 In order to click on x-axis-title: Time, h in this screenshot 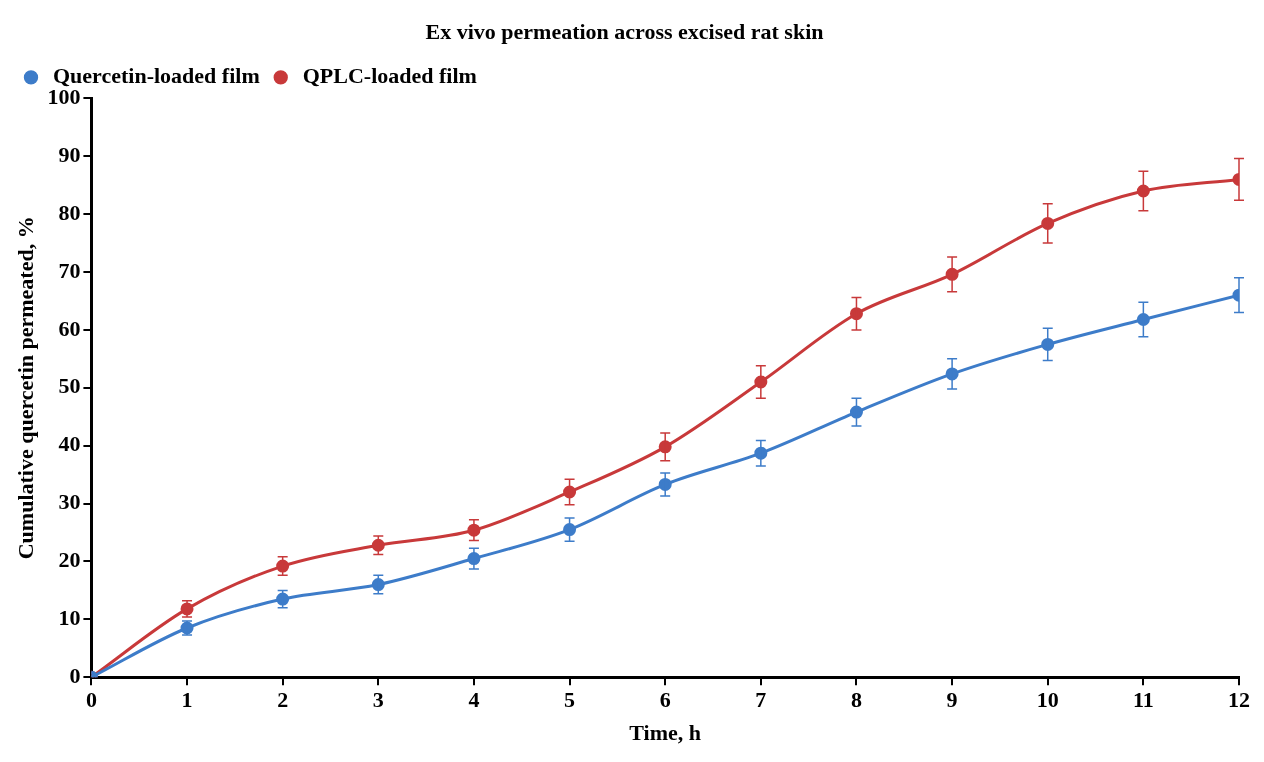, I will do `click(665, 733)`.